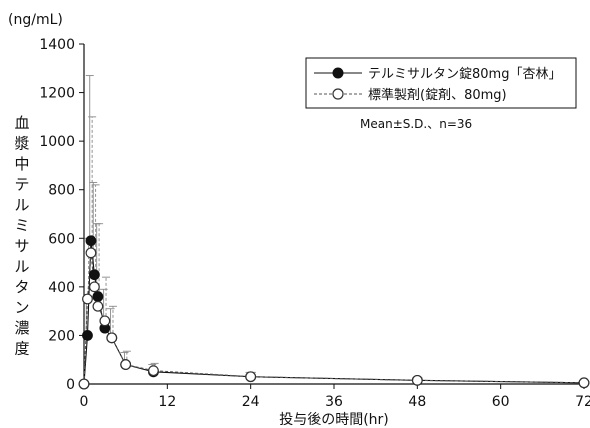  Describe the element at coordinates (57, 45) in the screenshot. I see `y-tick-label: 1400` at that location.